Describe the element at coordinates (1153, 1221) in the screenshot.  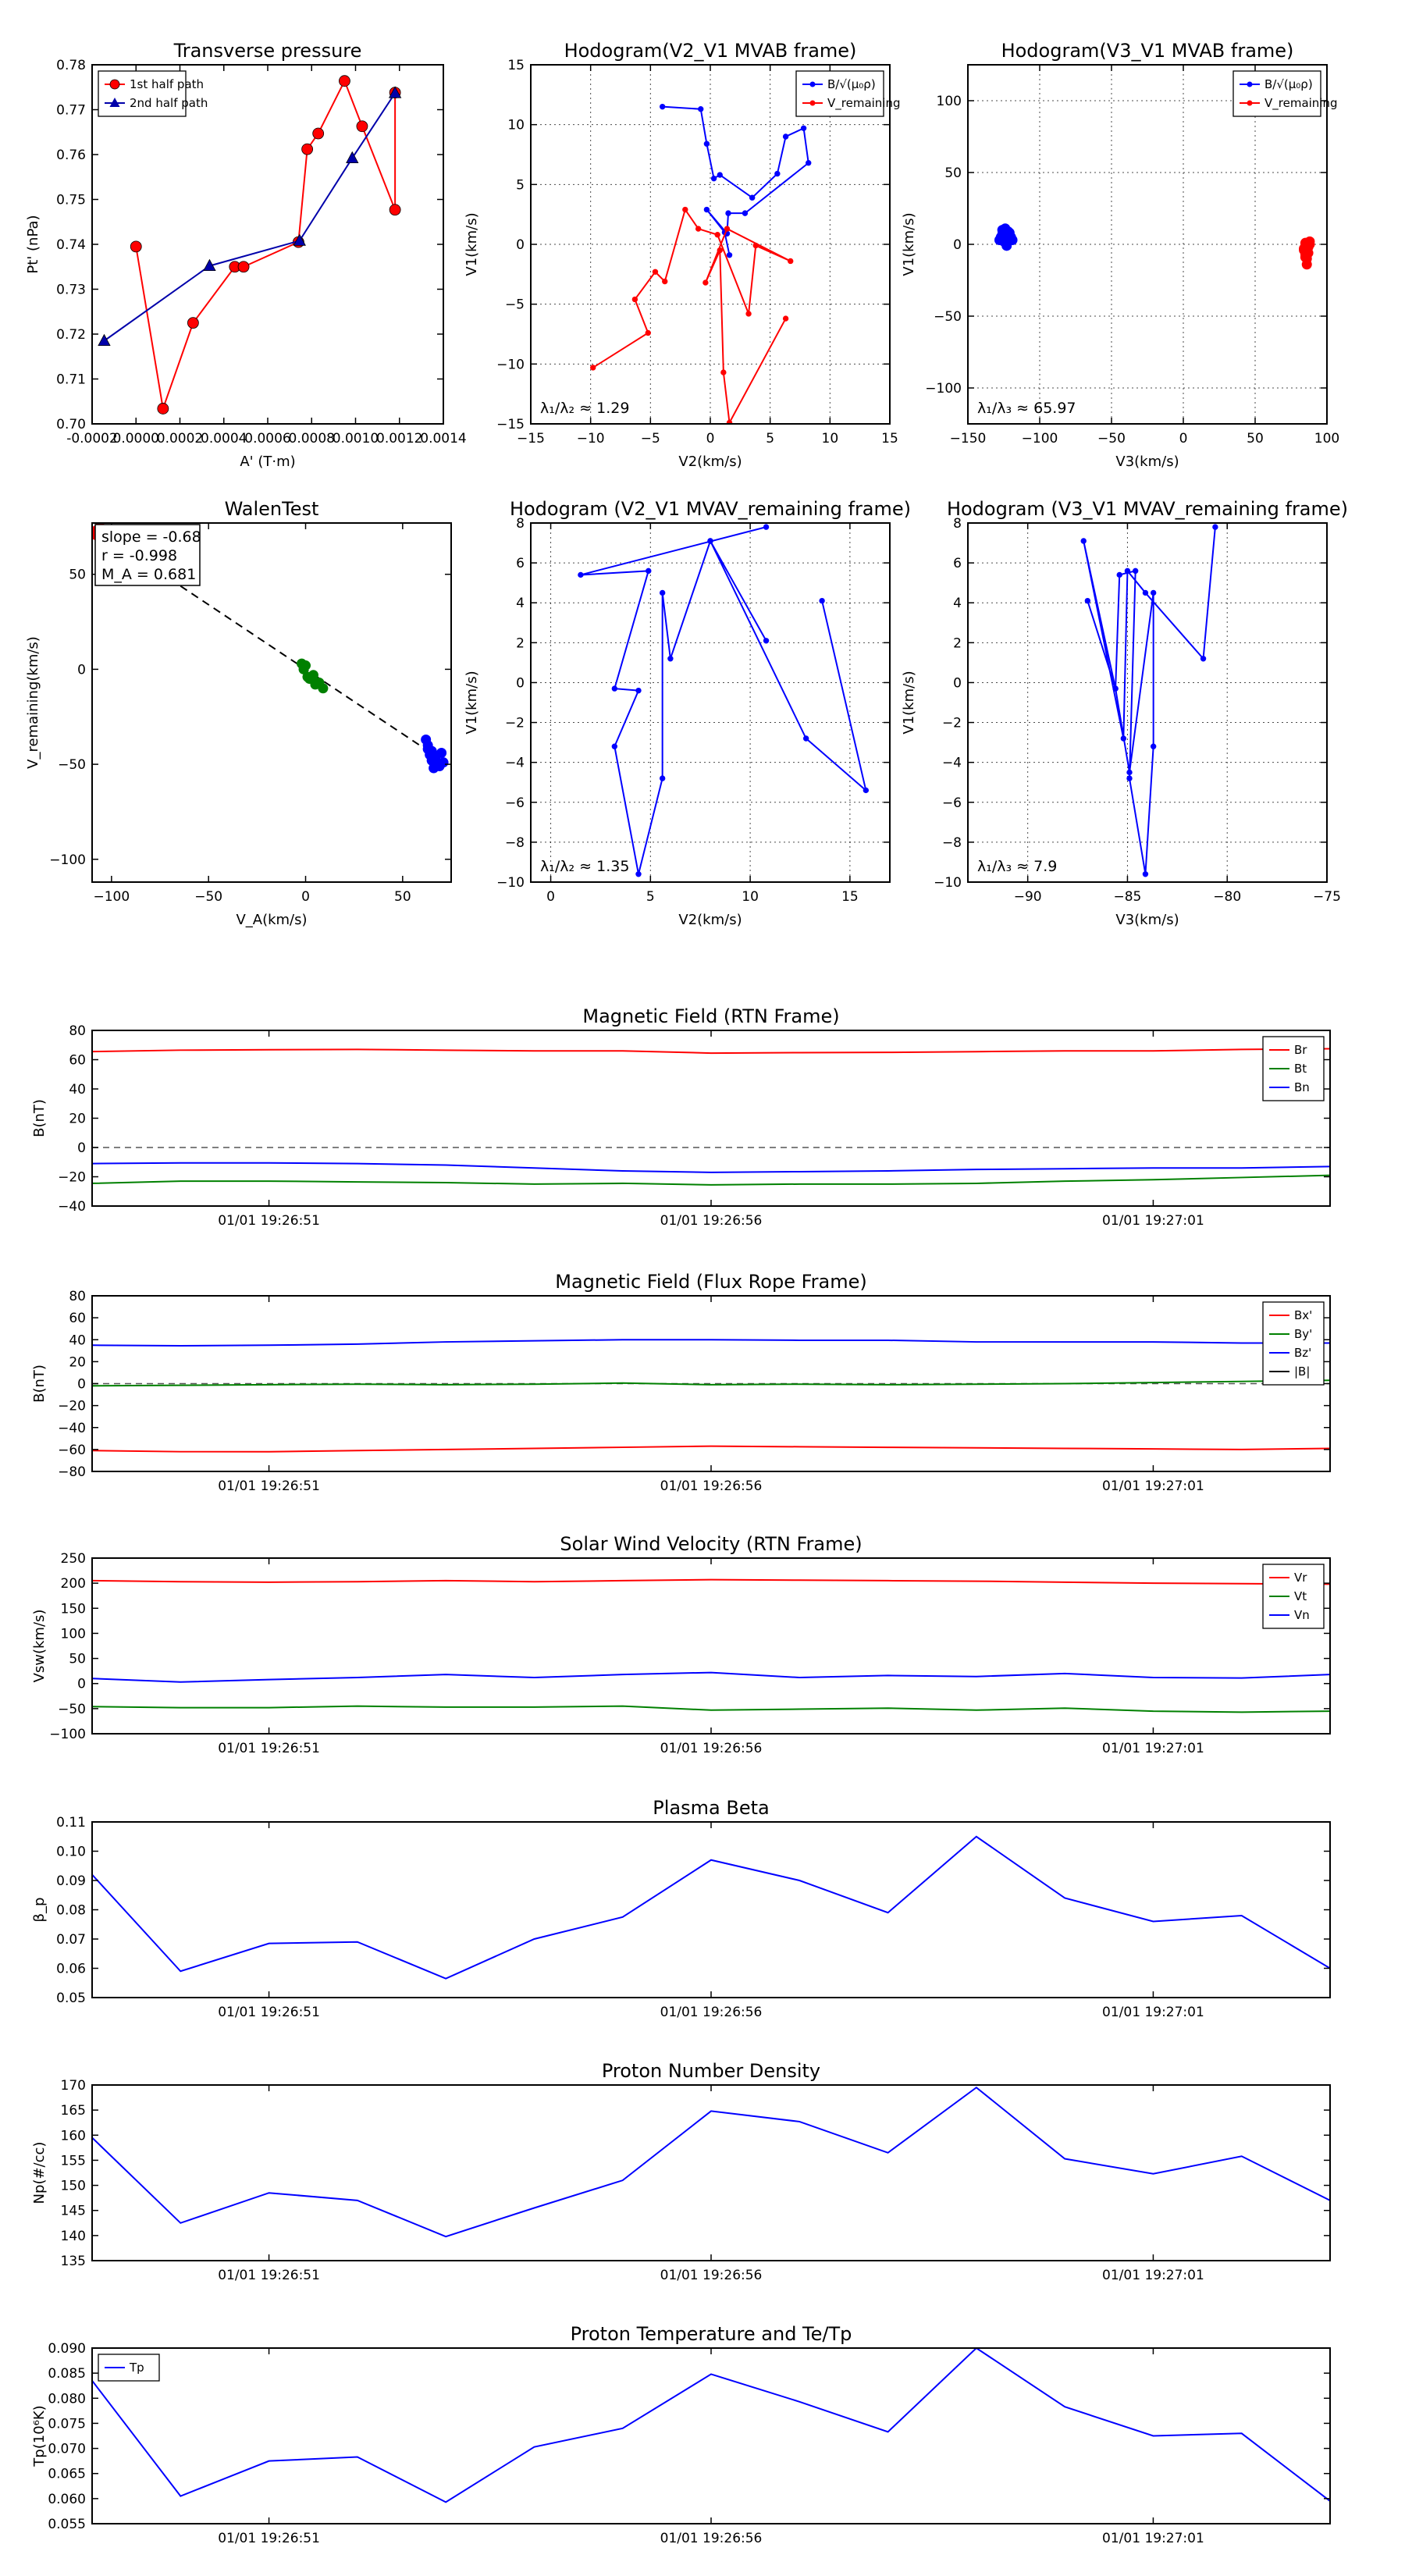
I see `x-tick-label: 01/01 19:27:01` at that location.